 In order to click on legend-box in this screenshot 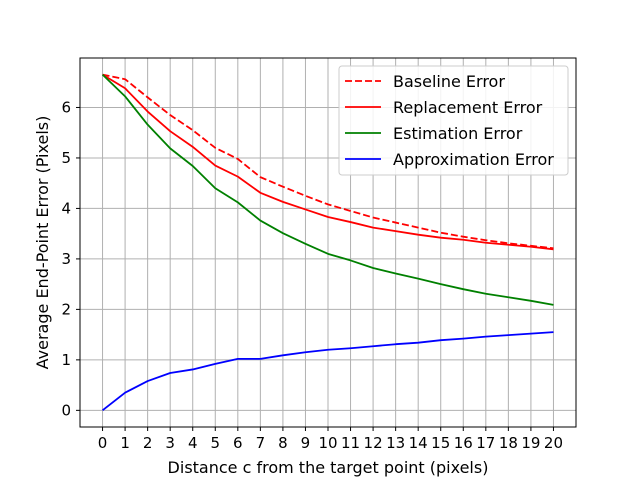, I will do `click(453, 120)`.